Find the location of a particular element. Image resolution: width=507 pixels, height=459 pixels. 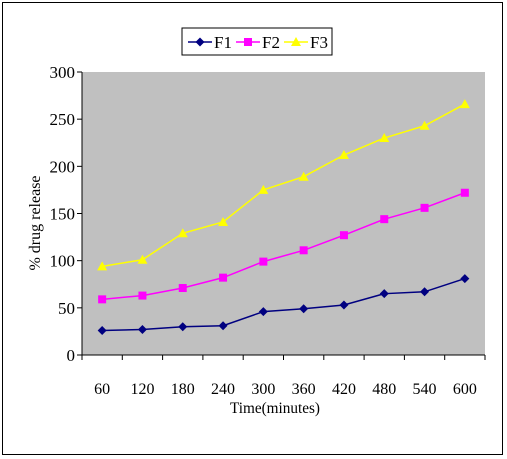

x-tick-label: 180 is located at coordinates (183, 389).